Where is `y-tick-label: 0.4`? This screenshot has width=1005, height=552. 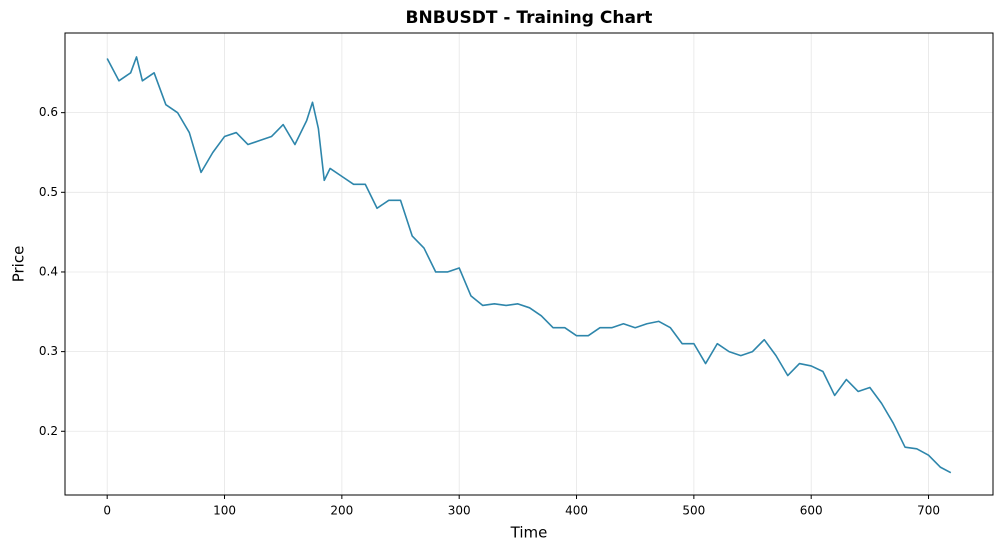 y-tick-label: 0.4 is located at coordinates (48, 271).